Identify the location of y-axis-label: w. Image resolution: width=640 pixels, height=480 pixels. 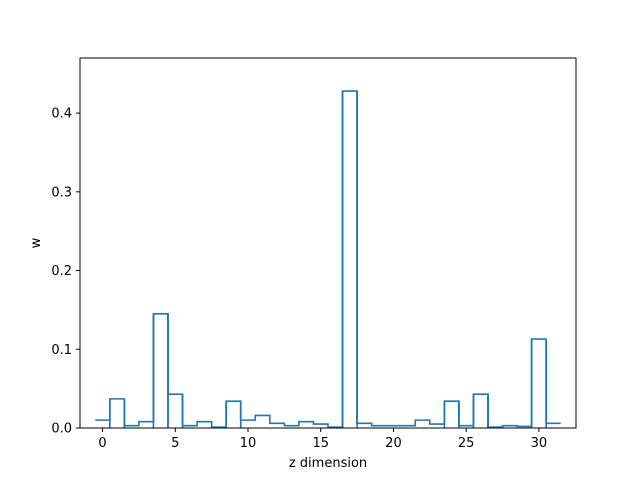
(36, 242).